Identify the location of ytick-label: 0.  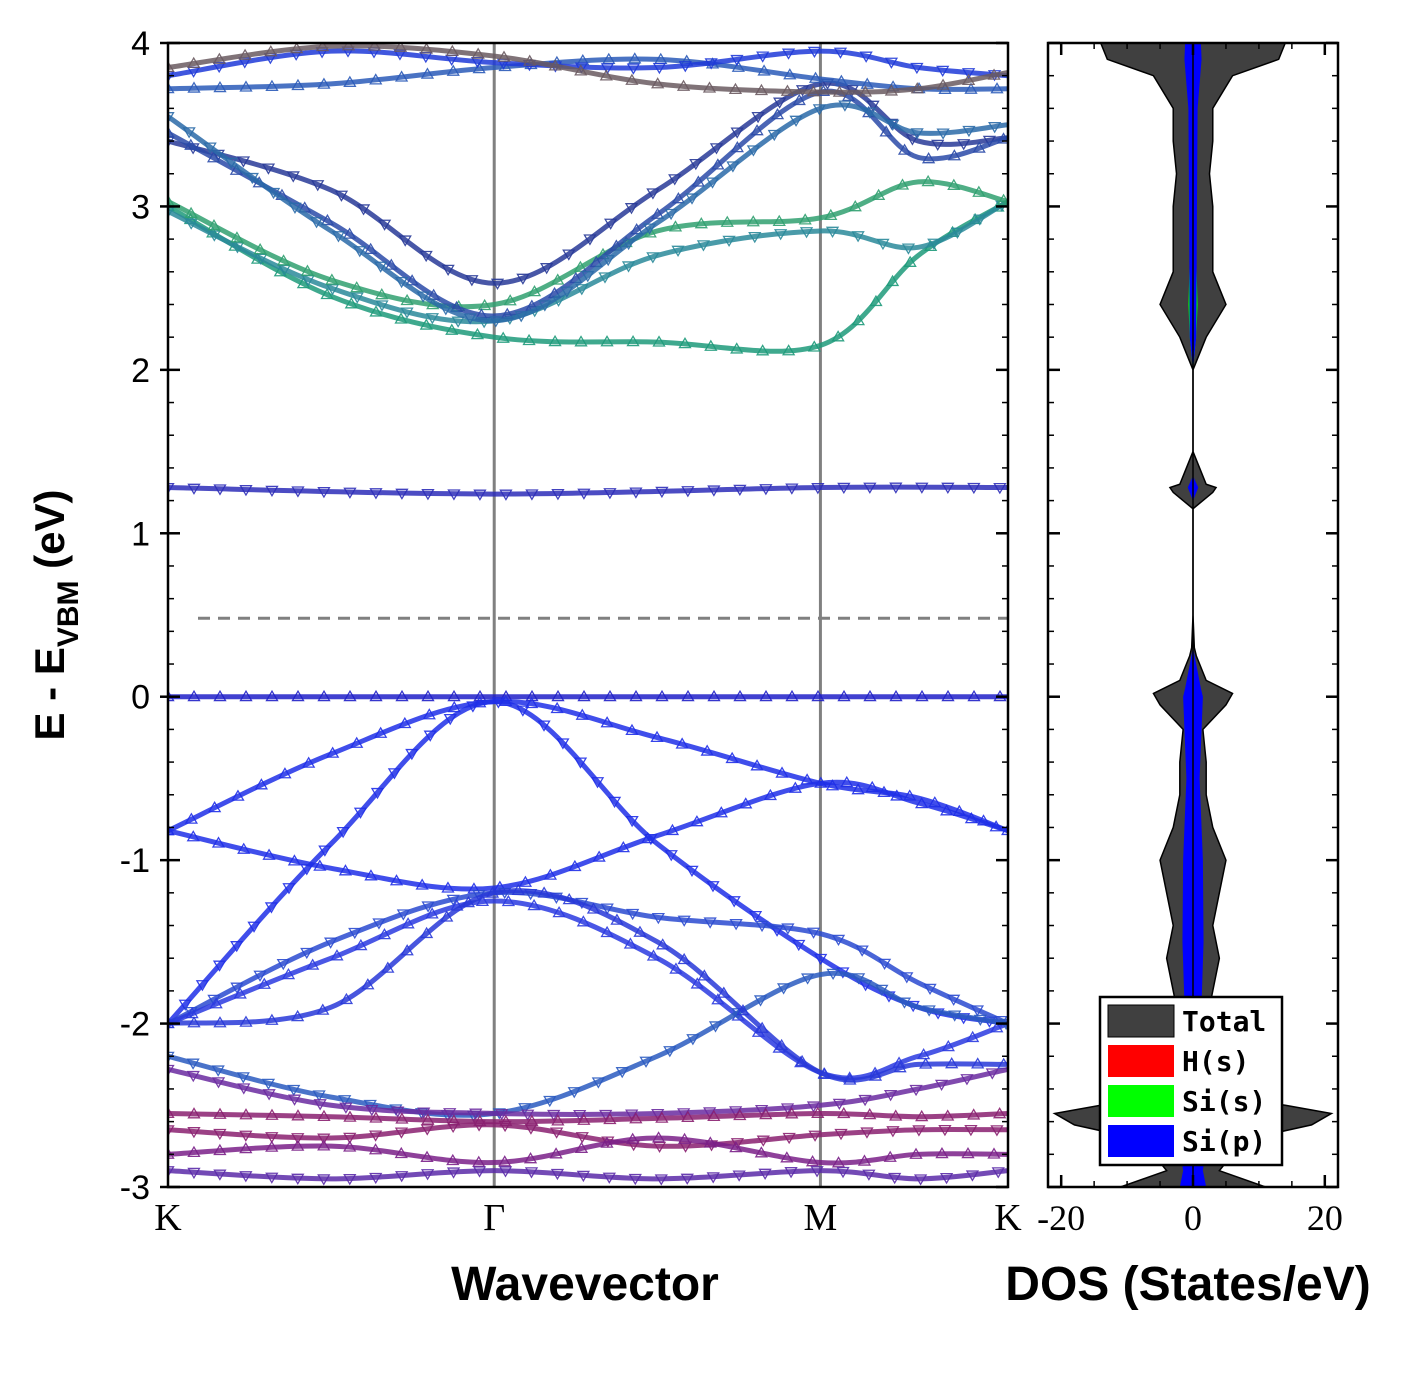
(140, 698).